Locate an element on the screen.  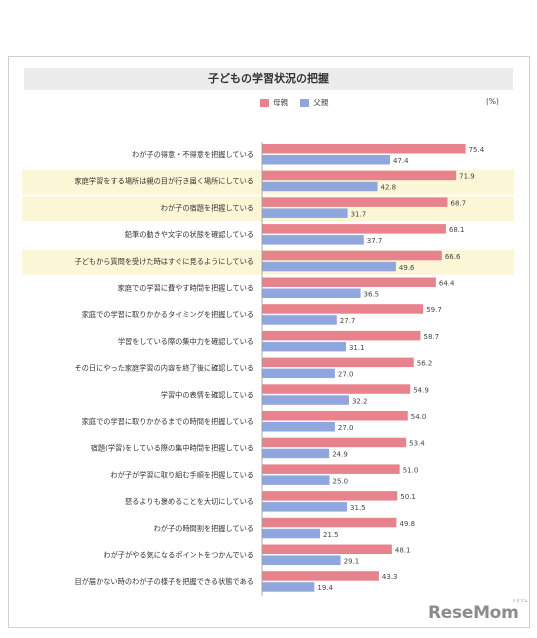
category-label: 学習中の表情を確認している is located at coordinates (207, 394).